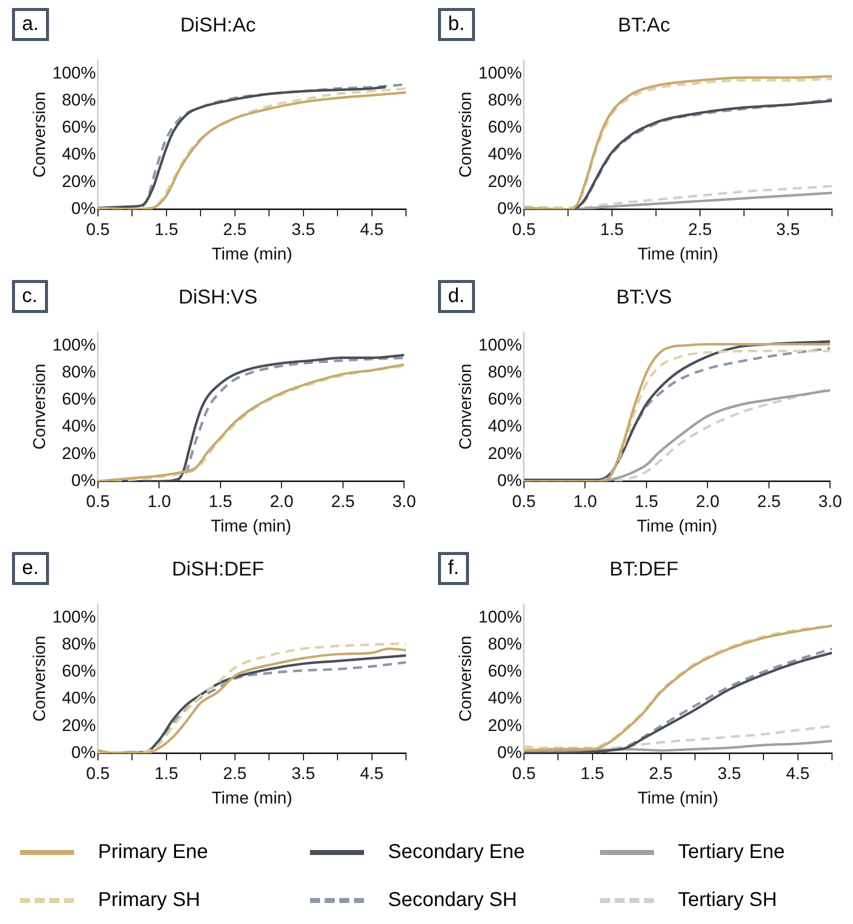 The height and width of the screenshot is (924, 853). I want to click on text: e., so click(30, 568).